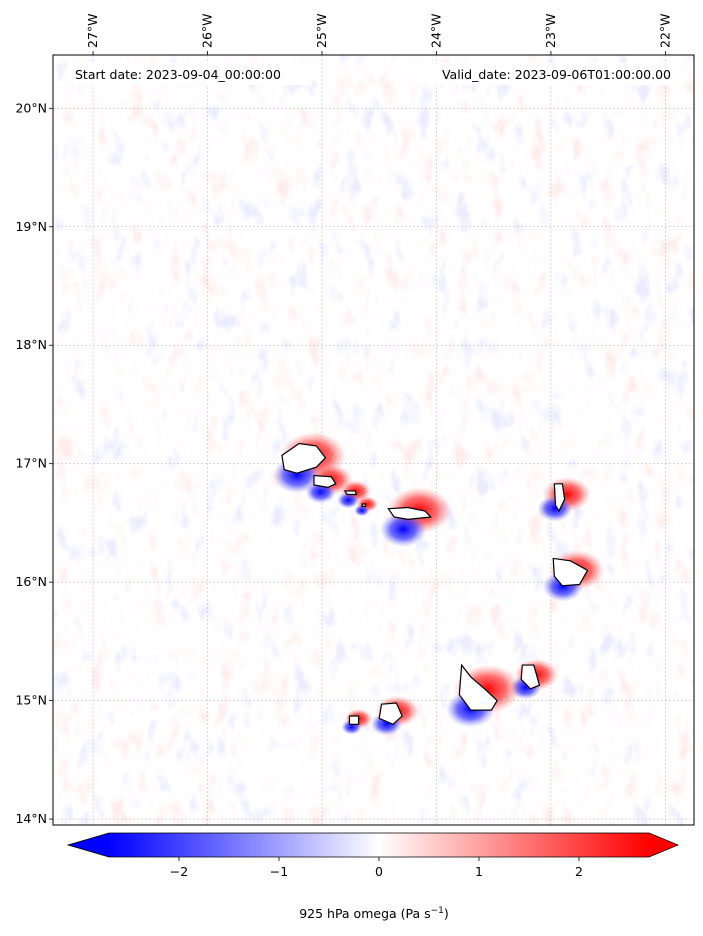 The image size is (703, 936). I want to click on latitude-axis: 14°N 15°N 16°N 17°N 18°N 19°N 20°N, so click(34, 463).